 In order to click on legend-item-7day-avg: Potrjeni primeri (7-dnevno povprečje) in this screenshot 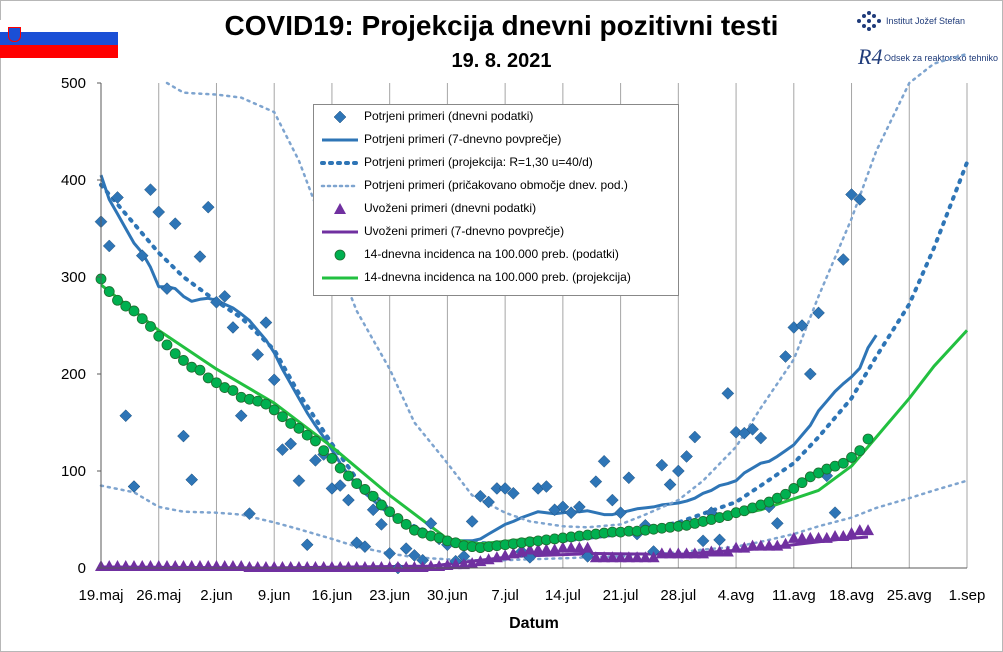, I will do `click(496, 139)`.